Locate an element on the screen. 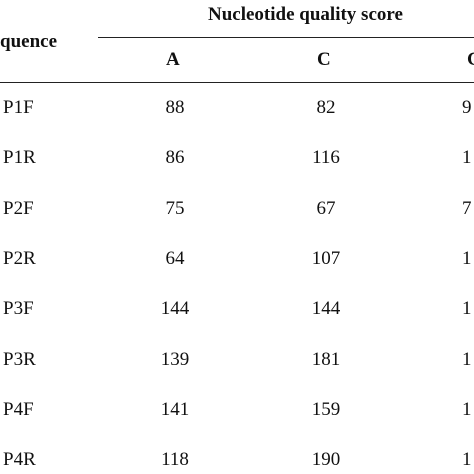 The height and width of the screenshot is (474, 474). value-g-cell: 7 is located at coordinates (467, 208).